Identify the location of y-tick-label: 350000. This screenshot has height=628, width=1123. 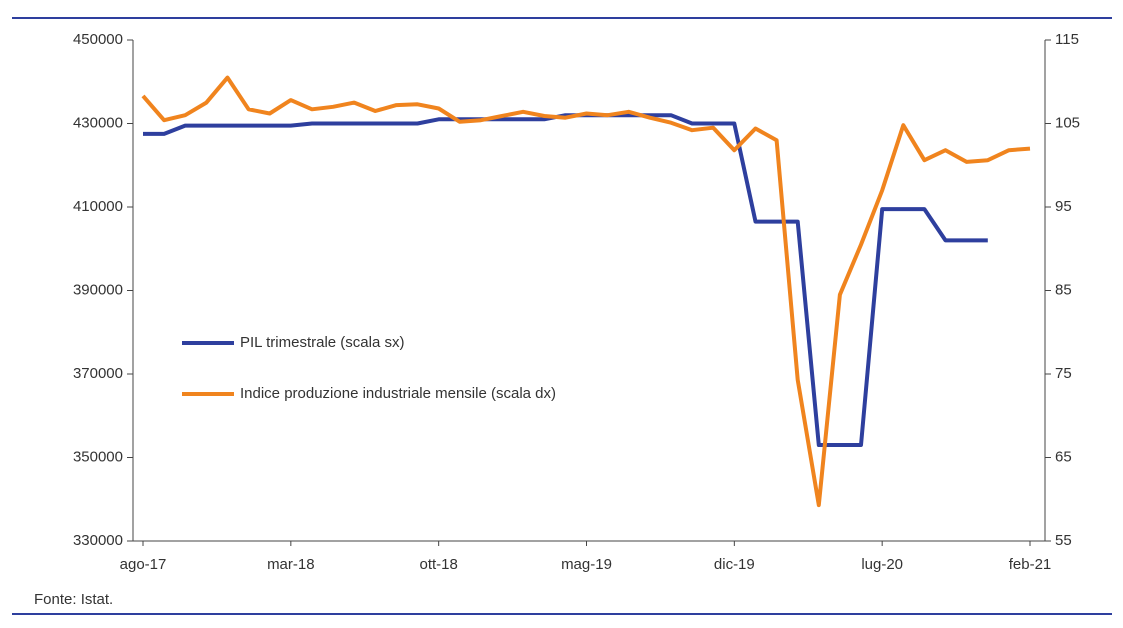
(98, 456).